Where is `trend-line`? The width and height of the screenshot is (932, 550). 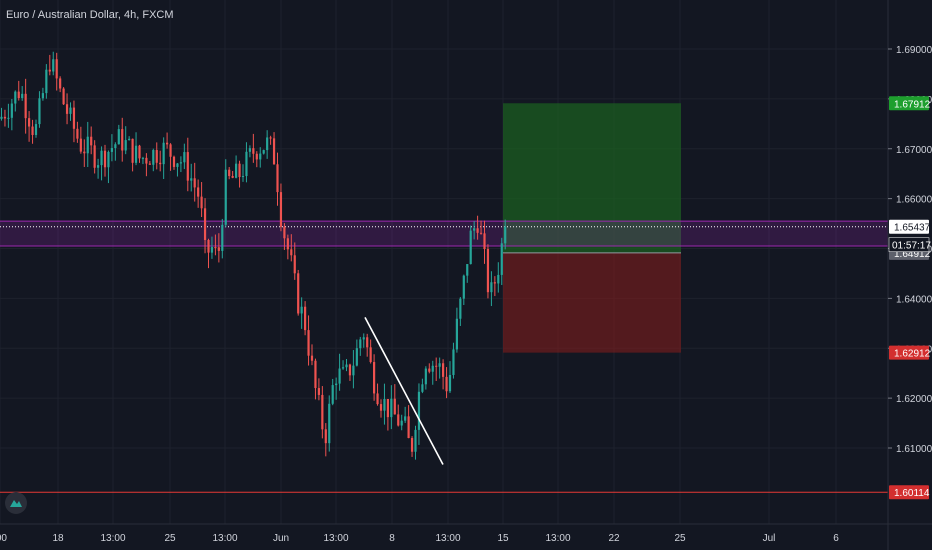
trend-line is located at coordinates (404, 390).